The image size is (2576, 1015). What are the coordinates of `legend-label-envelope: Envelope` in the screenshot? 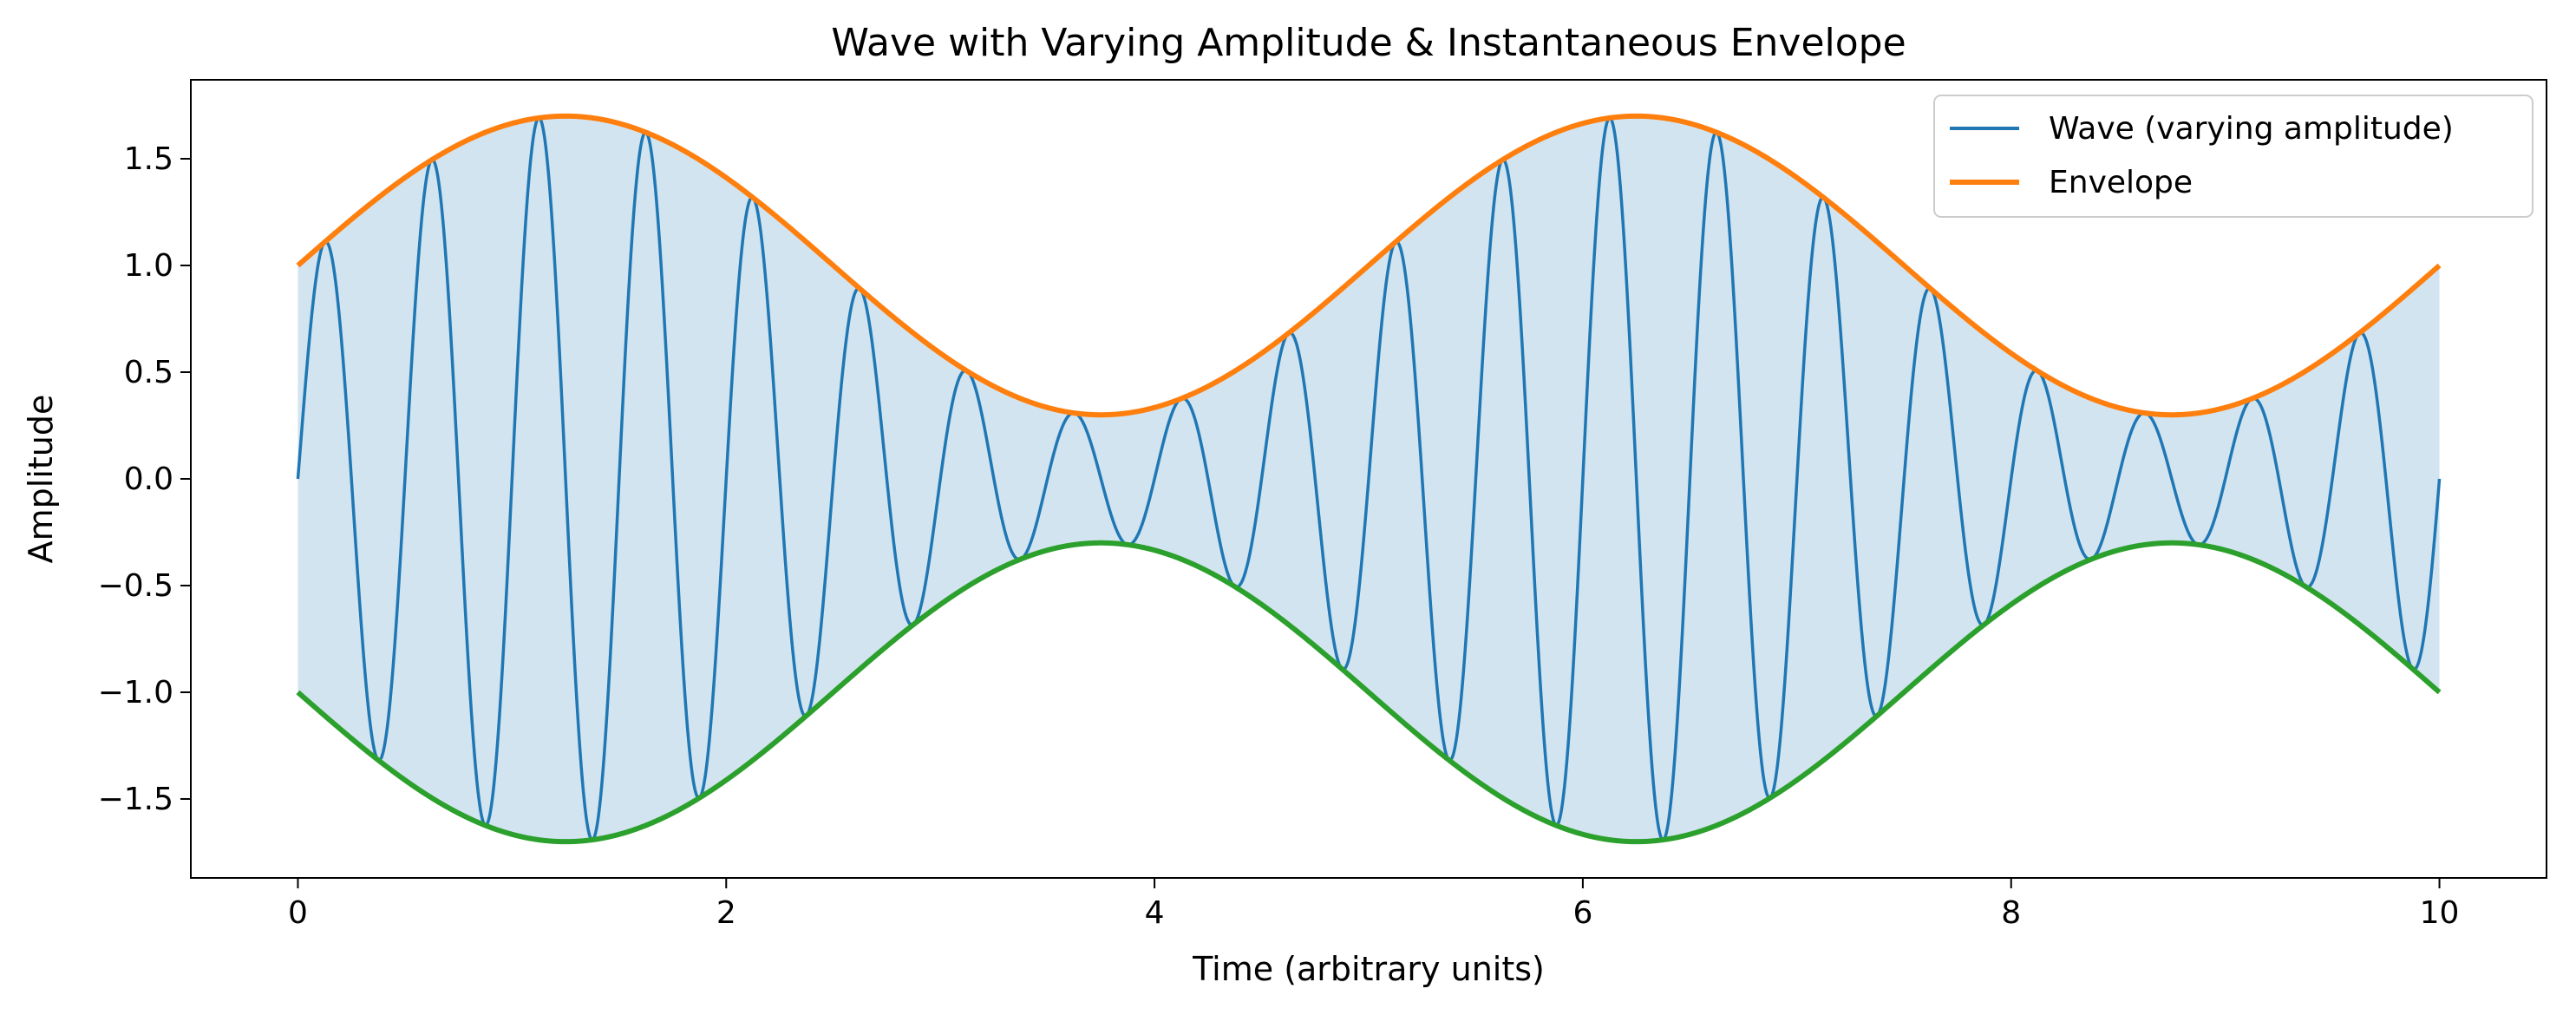 It's located at (2121, 182).